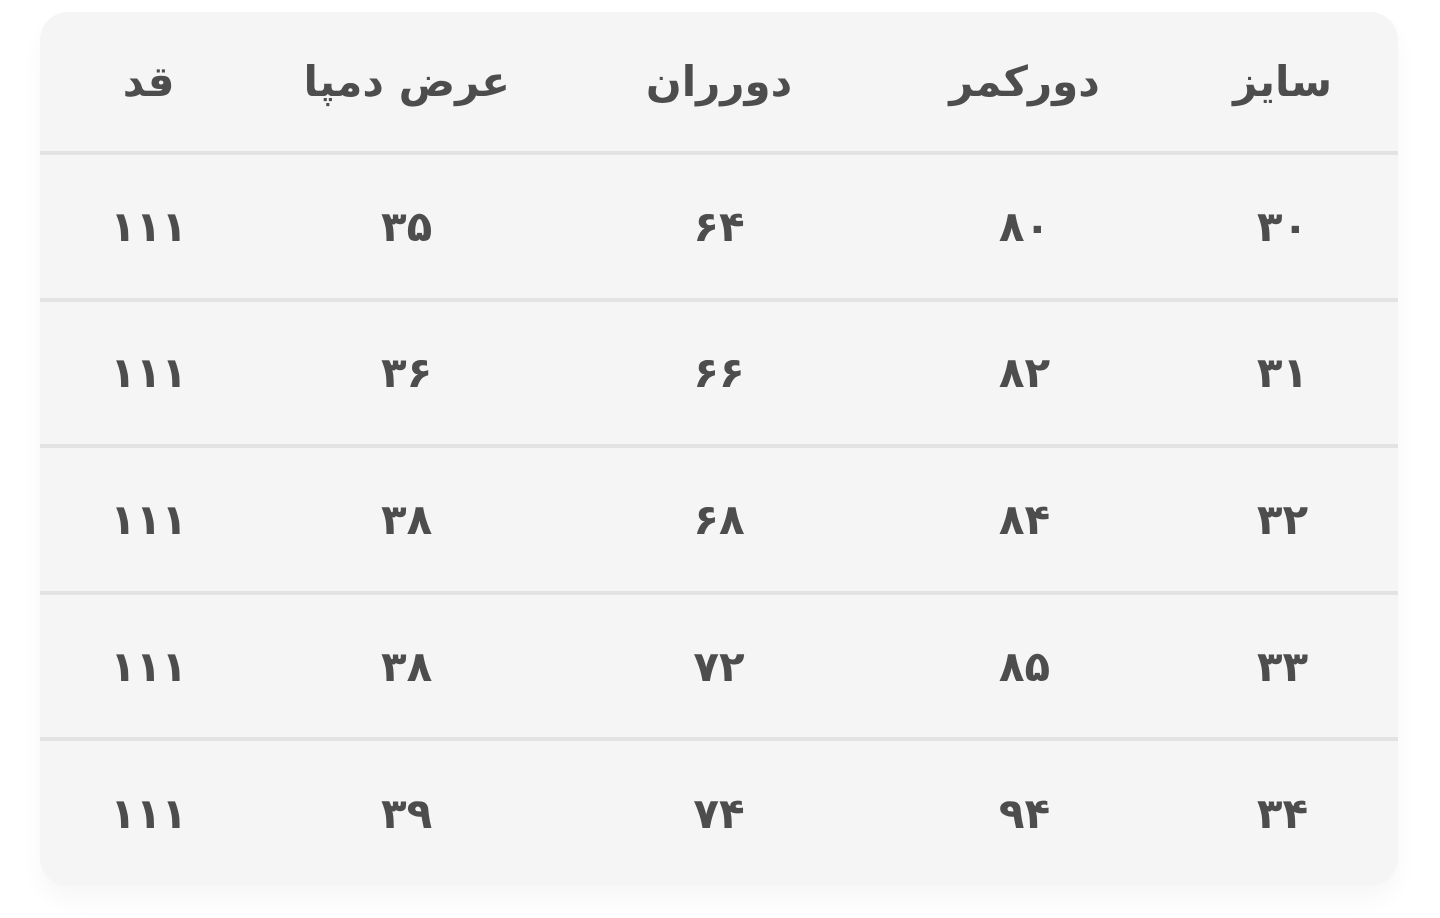 Image resolution: width=1440 pixels, height=918 pixels. I want to click on cell-size: ۳۱, so click(1282, 372).